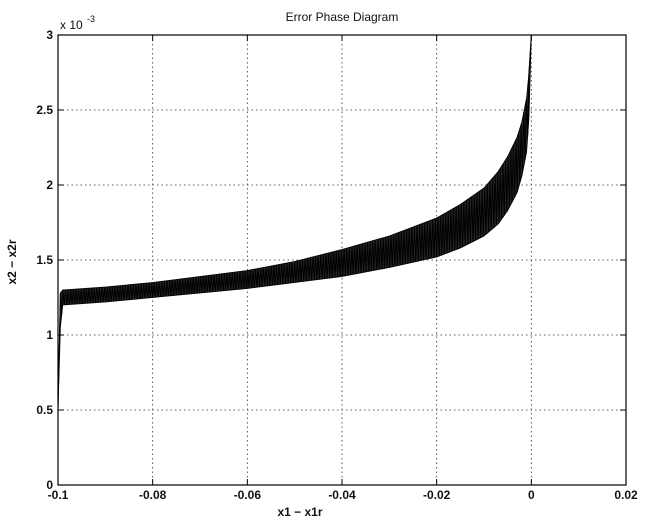  I want to click on y-tick-label: 0, so click(49, 485).